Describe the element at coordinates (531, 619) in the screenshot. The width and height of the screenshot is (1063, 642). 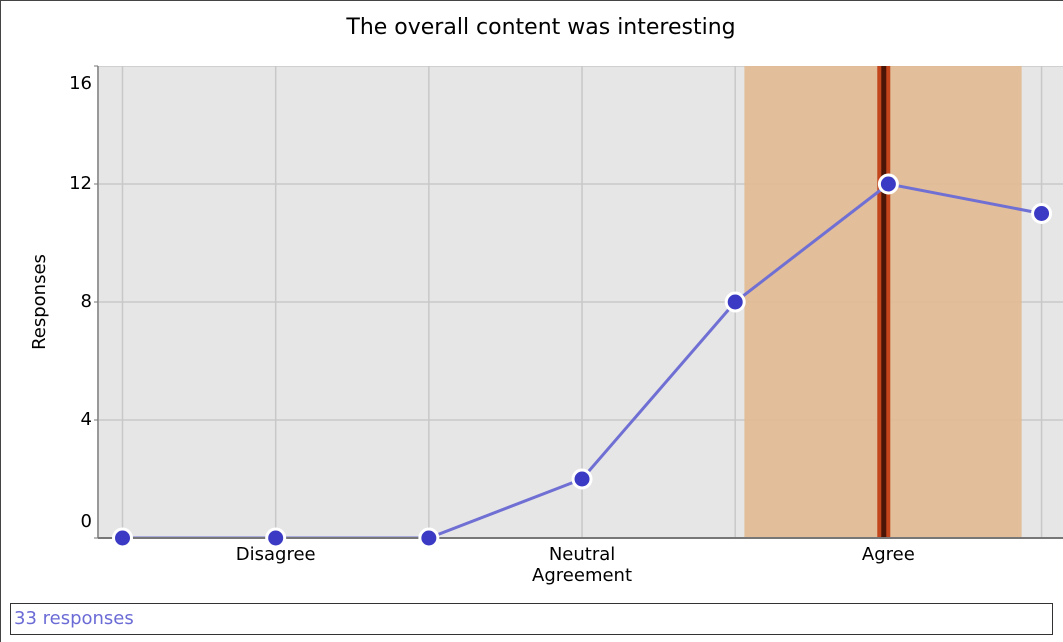
I see `response-count: 33 responses` at that location.